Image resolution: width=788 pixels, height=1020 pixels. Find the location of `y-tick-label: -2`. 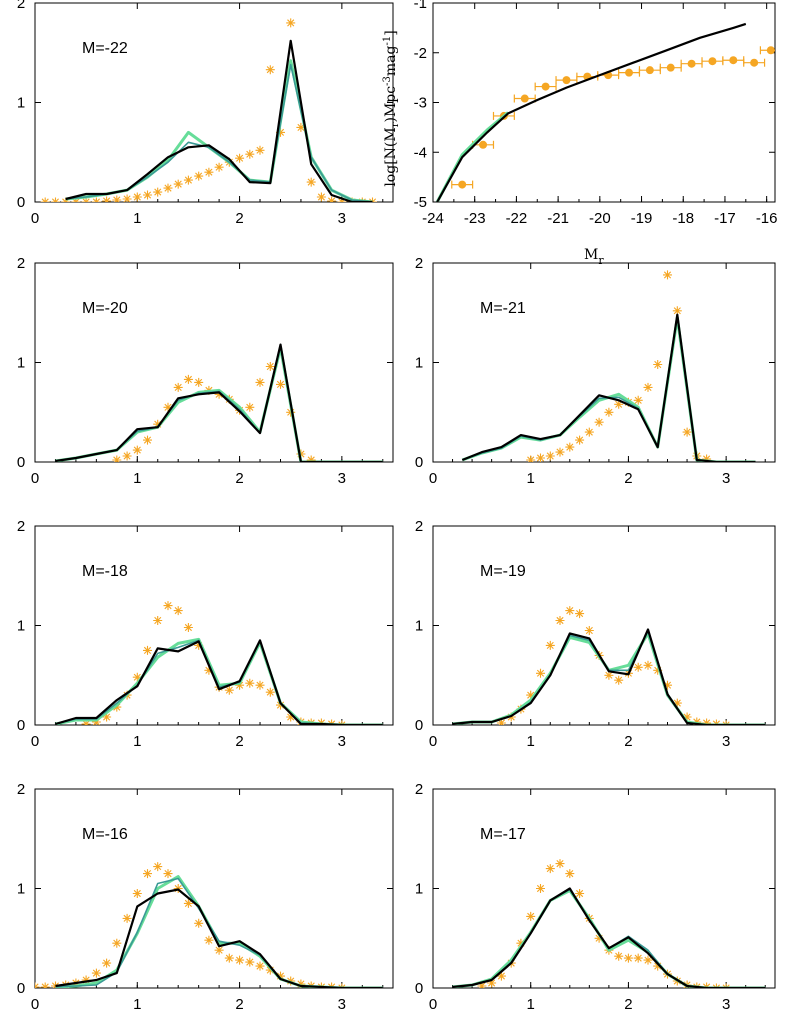

y-tick-label: -2 is located at coordinates (420, 53).